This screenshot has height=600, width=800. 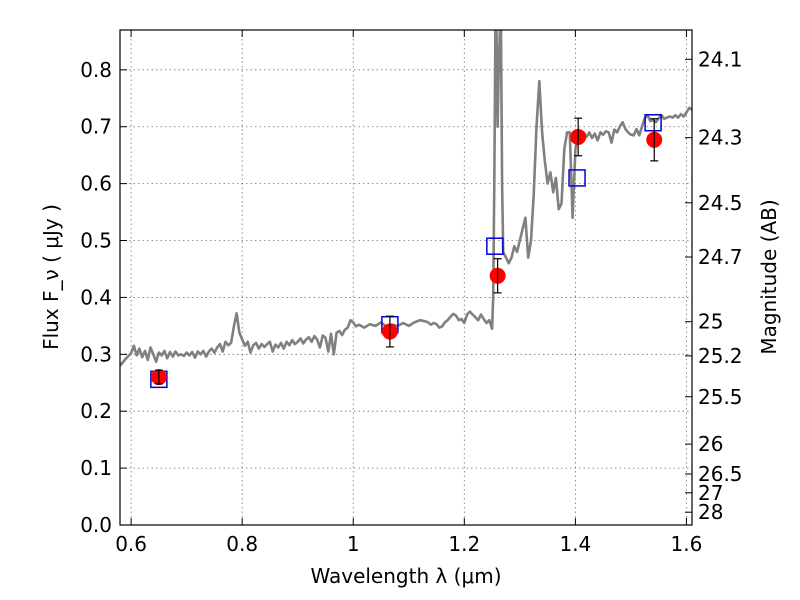 I want to click on y-axis-title: Flux F_ν ( μJy ), so click(x=51, y=277).